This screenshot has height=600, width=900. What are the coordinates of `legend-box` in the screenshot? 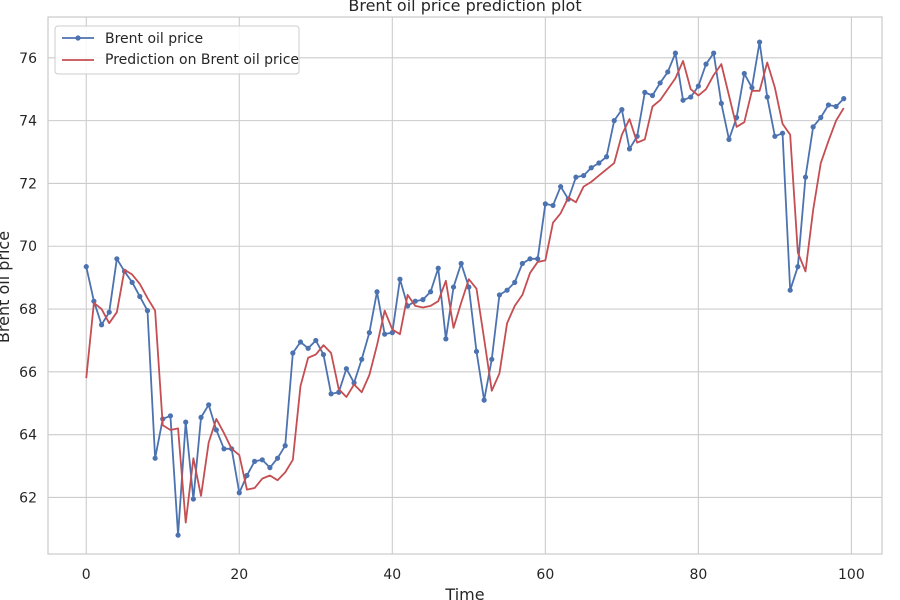 It's located at (177, 50).